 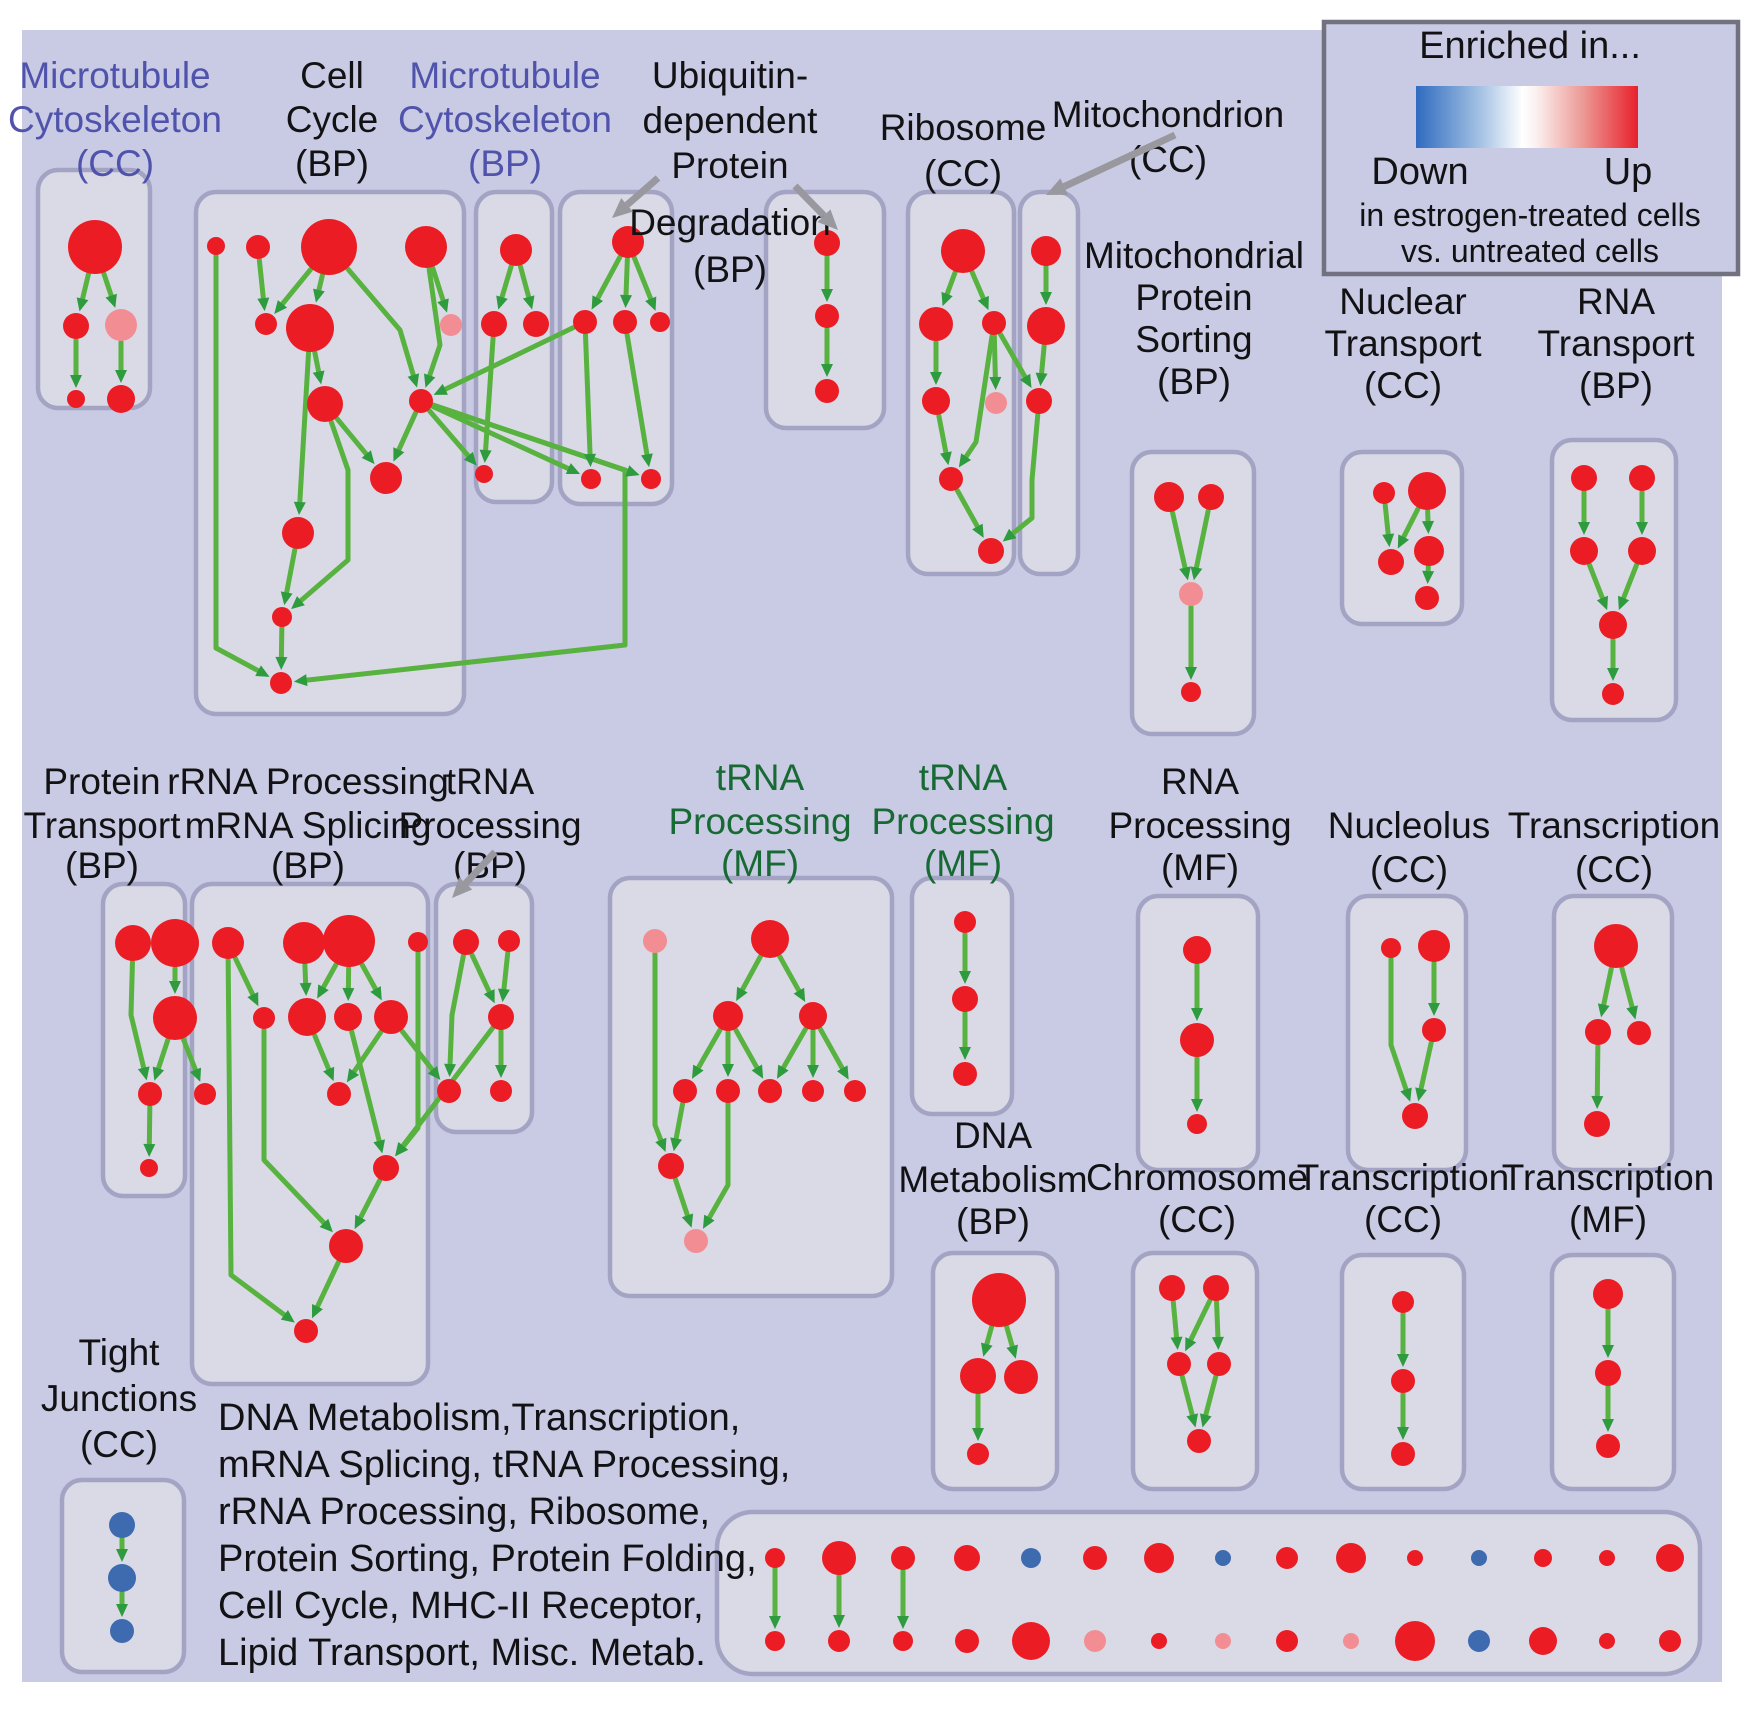 What do you see at coordinates (963, 173) in the screenshot?
I see `cluster-label-ribosome-line2: (CC)` at bounding box center [963, 173].